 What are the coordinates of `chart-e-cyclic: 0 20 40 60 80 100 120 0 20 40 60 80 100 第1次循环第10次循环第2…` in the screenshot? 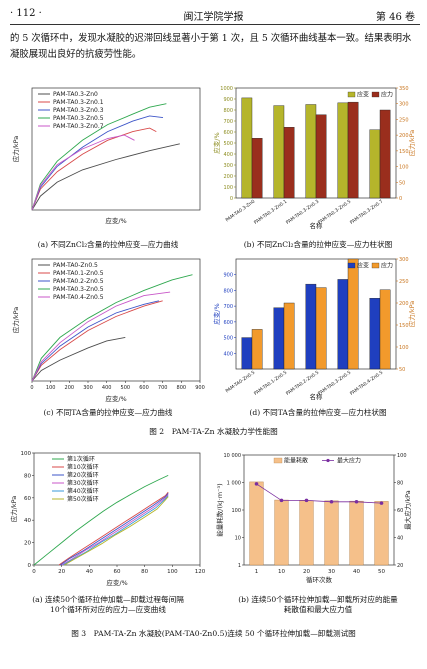 It's located at (107, 519).